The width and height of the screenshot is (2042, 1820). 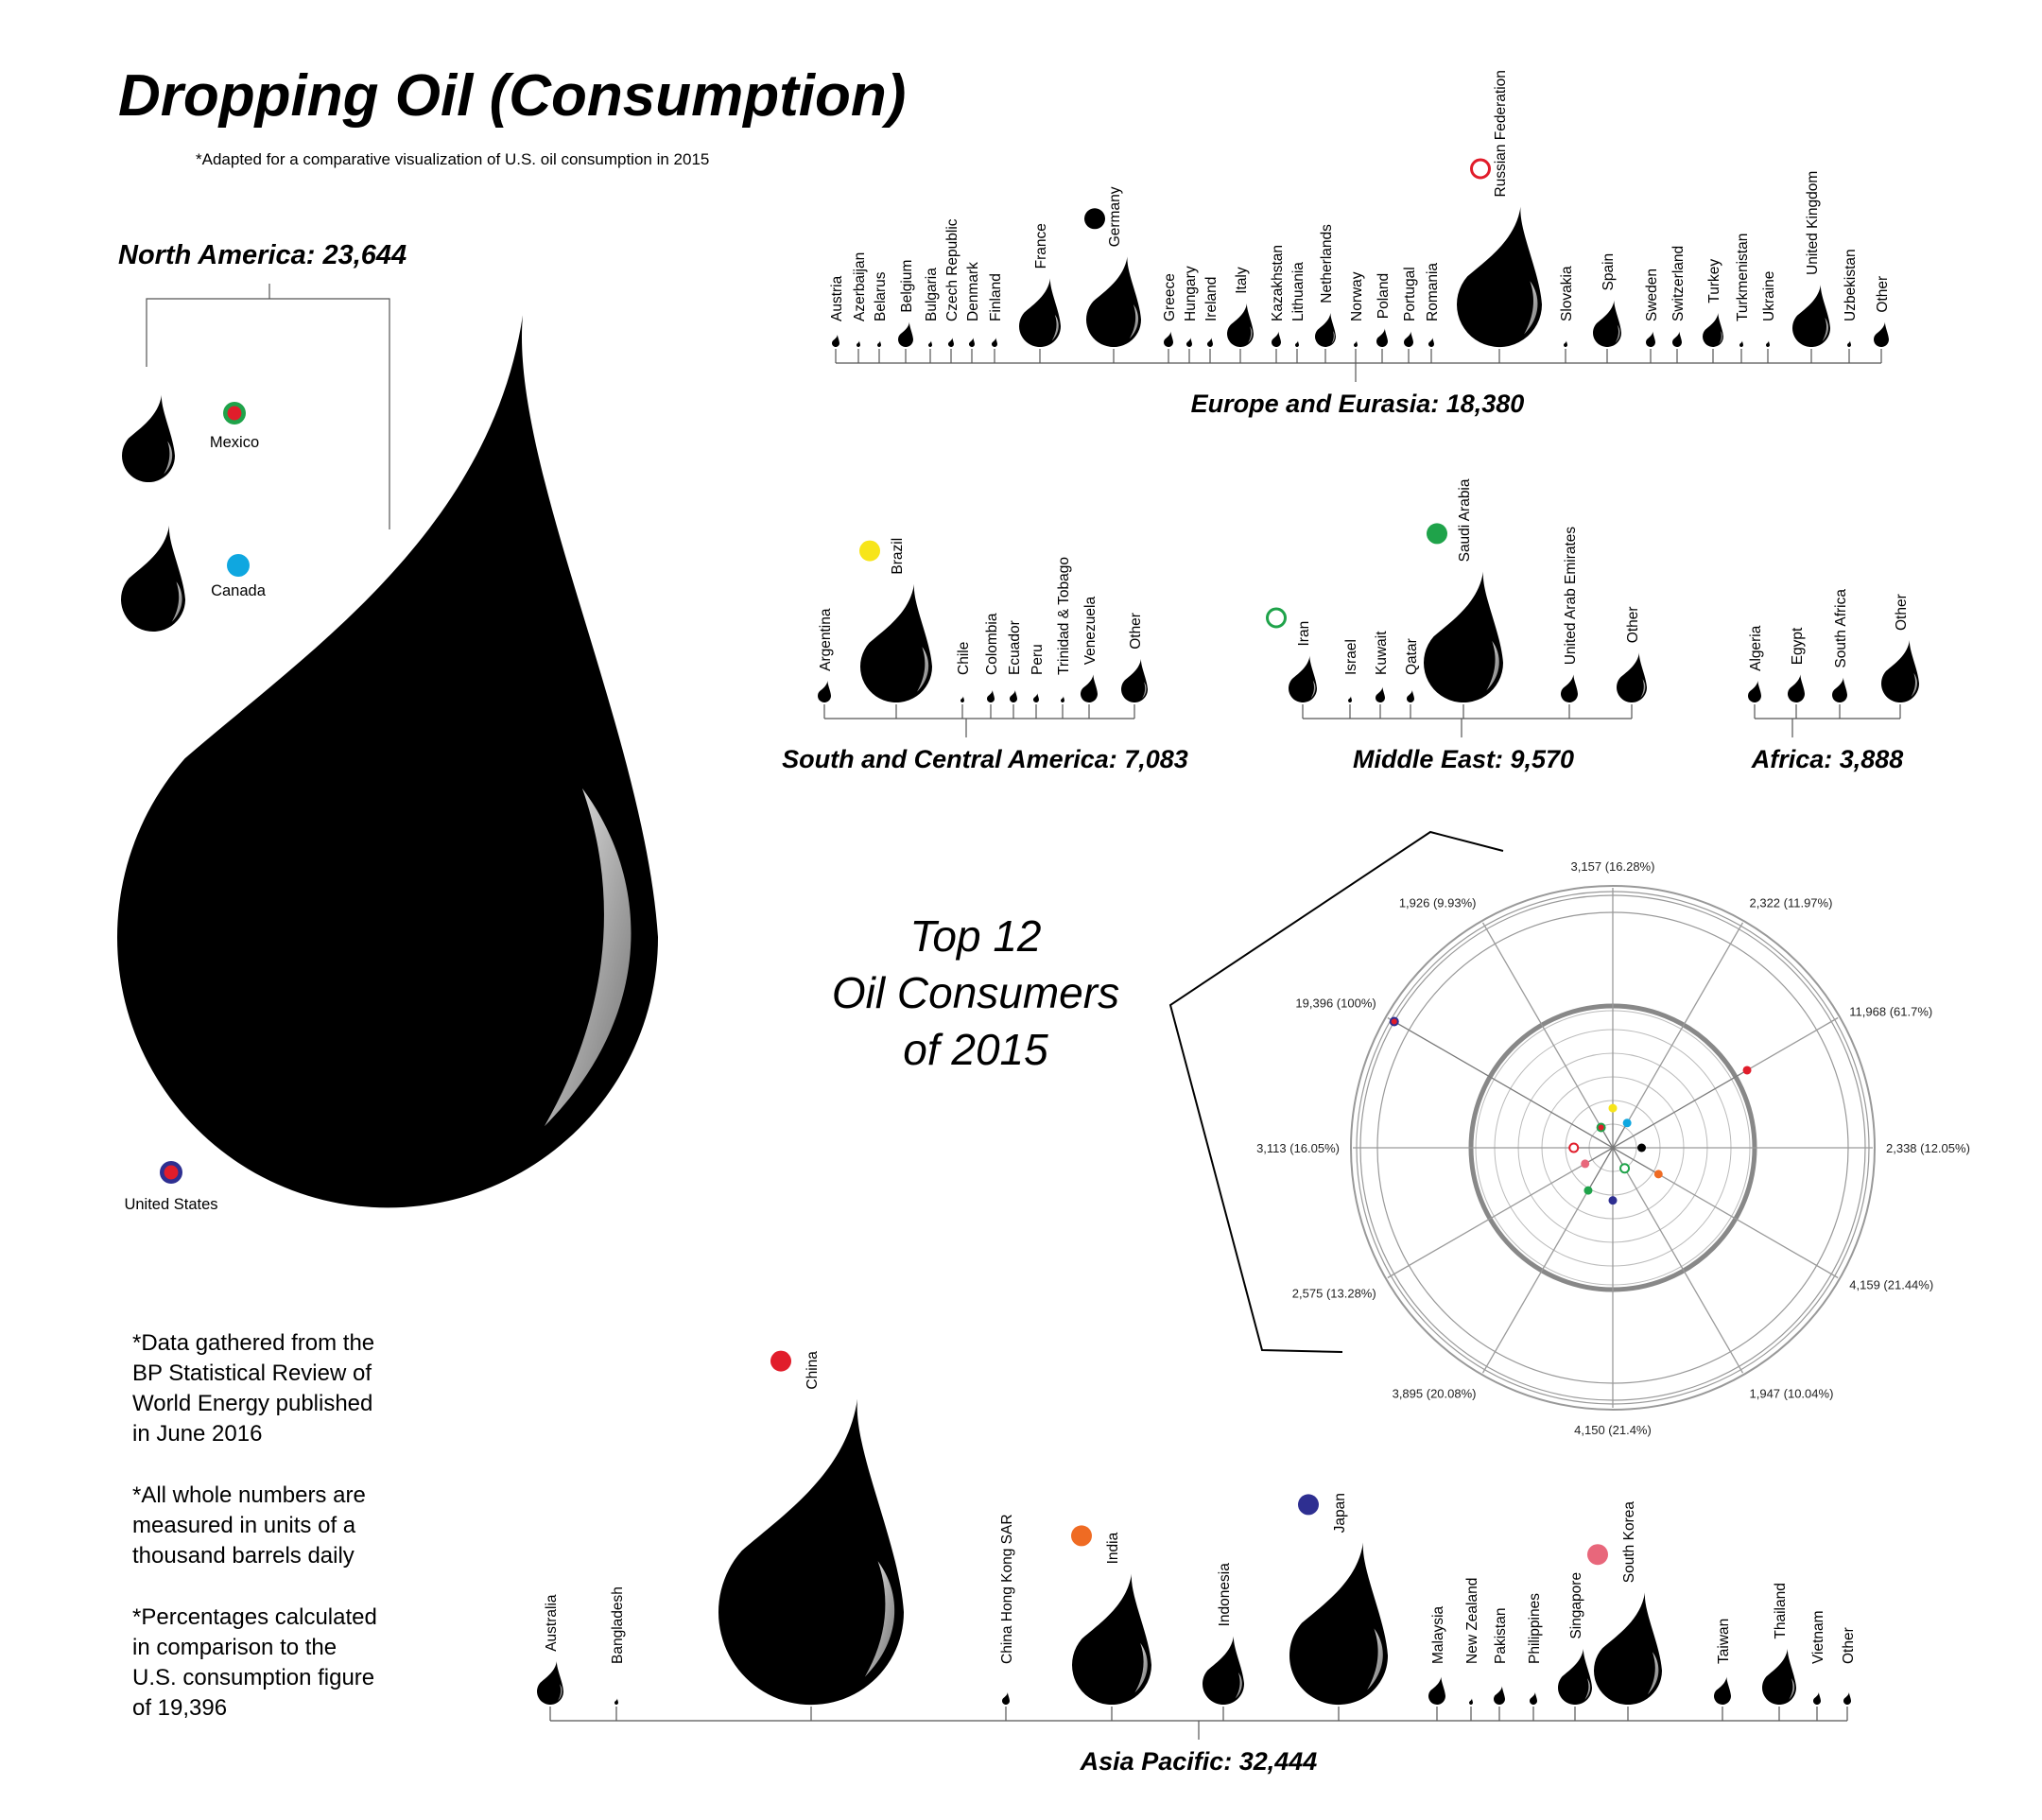 I want to click on label-qatar: Qatar, so click(x=1412, y=656).